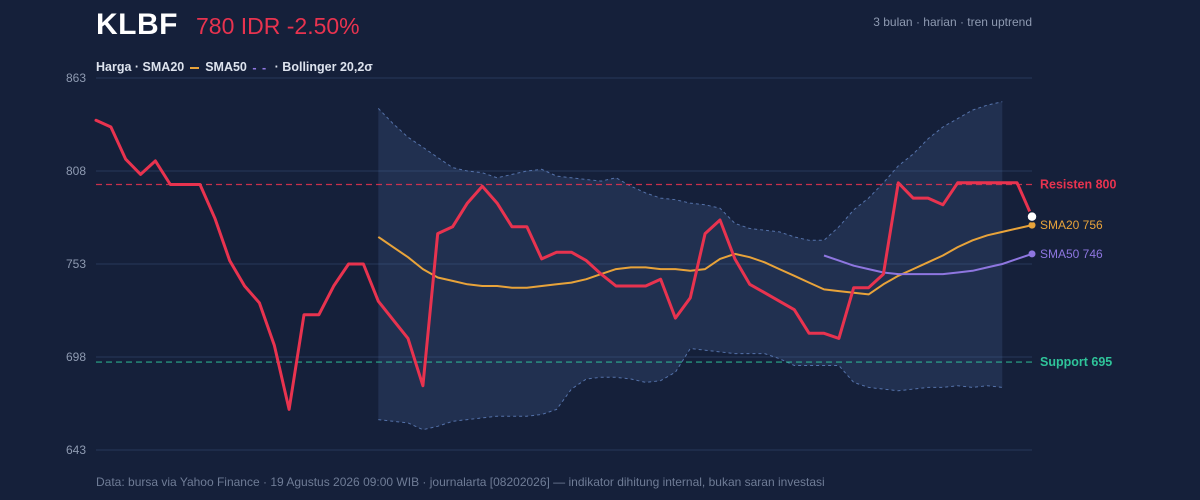 The height and width of the screenshot is (500, 1200). Describe the element at coordinates (928, 264) in the screenshot. I see `sma50-line` at that location.